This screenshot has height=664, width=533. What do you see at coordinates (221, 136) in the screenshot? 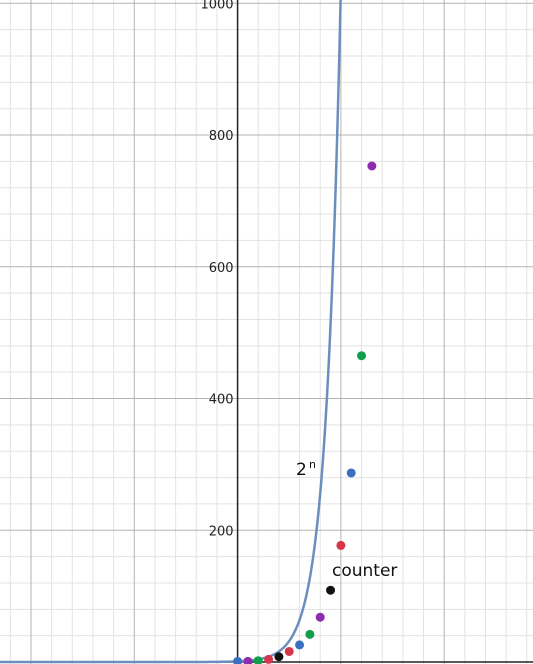
I see `y-tick-label: 800` at bounding box center [221, 136].